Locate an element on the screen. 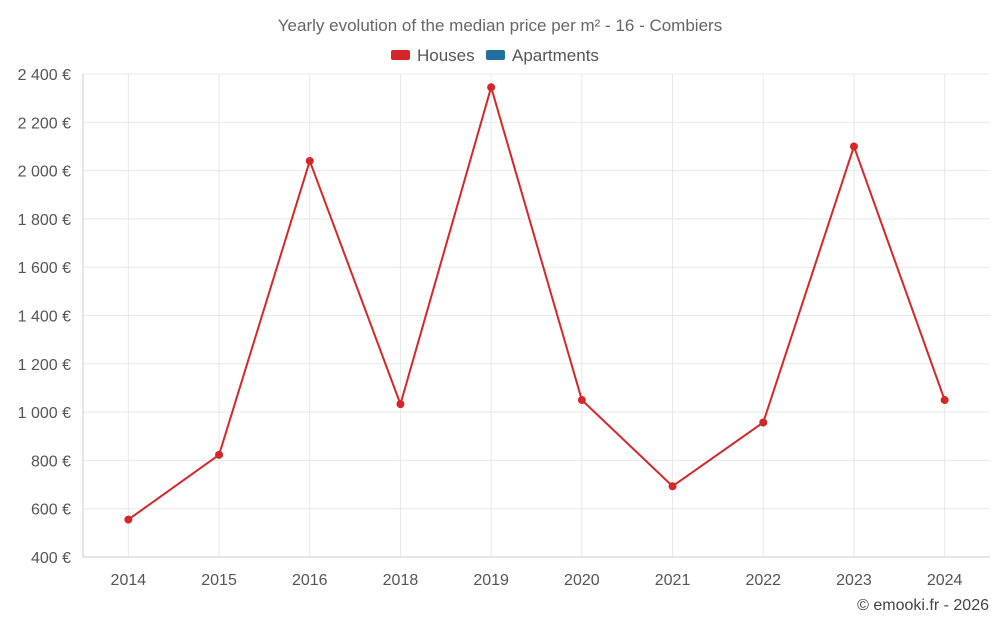 This screenshot has height=625, width=1000. x-tick-label: 2022 is located at coordinates (763, 580).